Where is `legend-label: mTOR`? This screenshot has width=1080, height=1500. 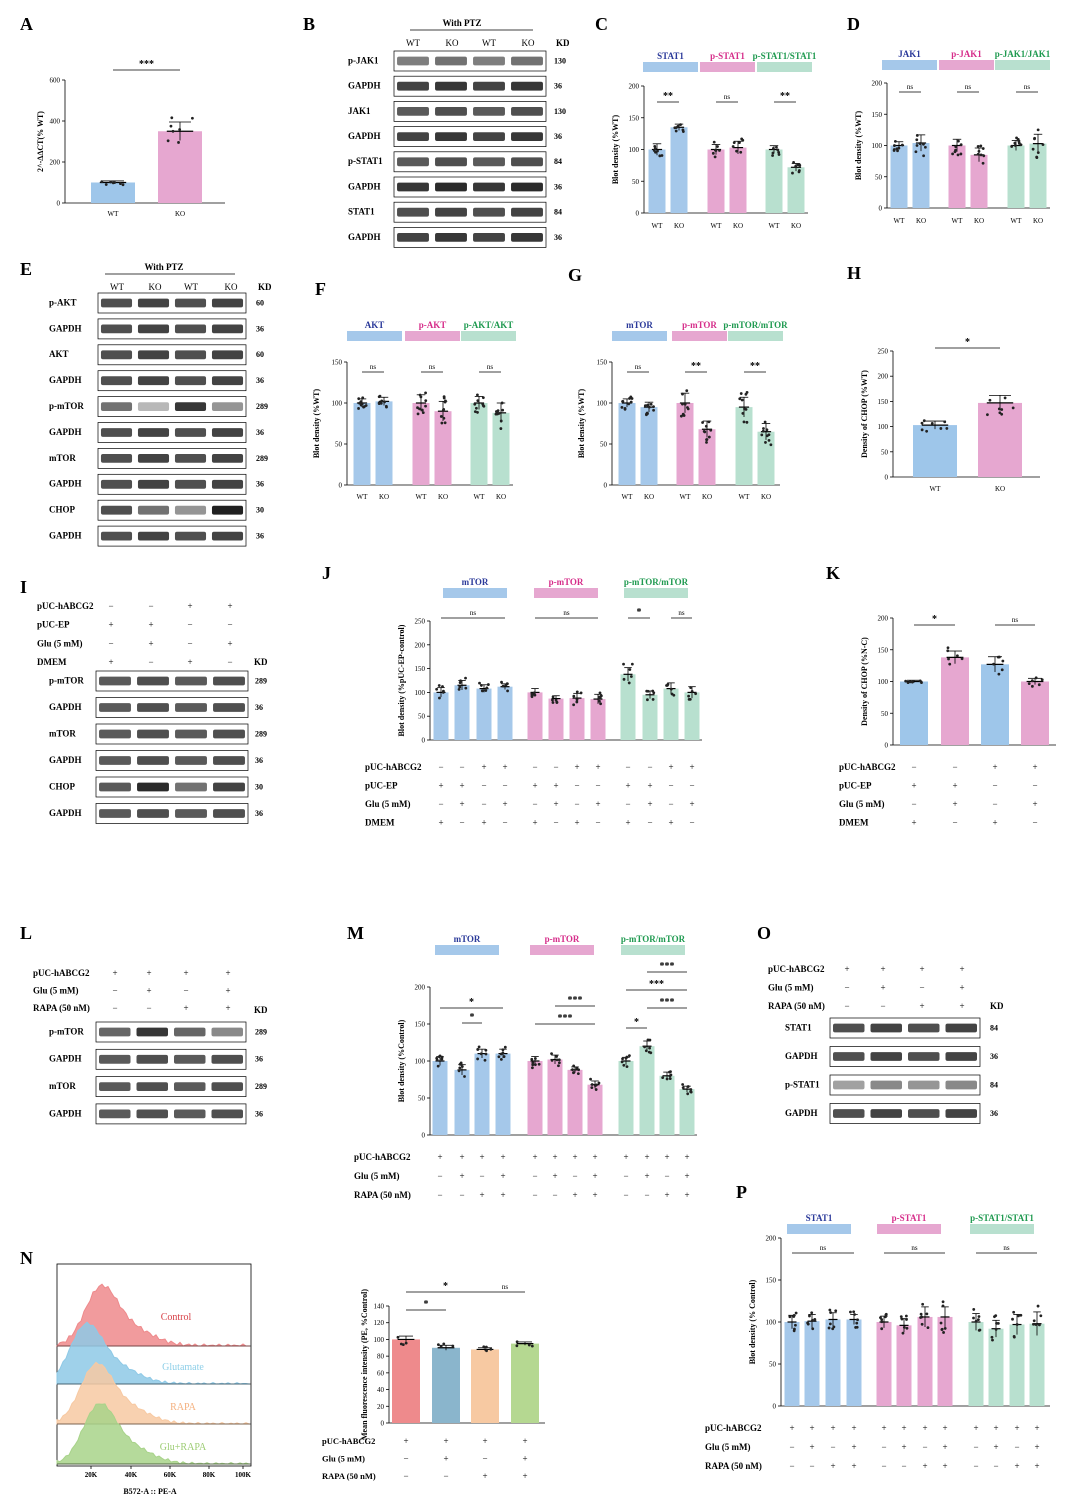
legend-label: mTOR is located at coordinates (639, 325).